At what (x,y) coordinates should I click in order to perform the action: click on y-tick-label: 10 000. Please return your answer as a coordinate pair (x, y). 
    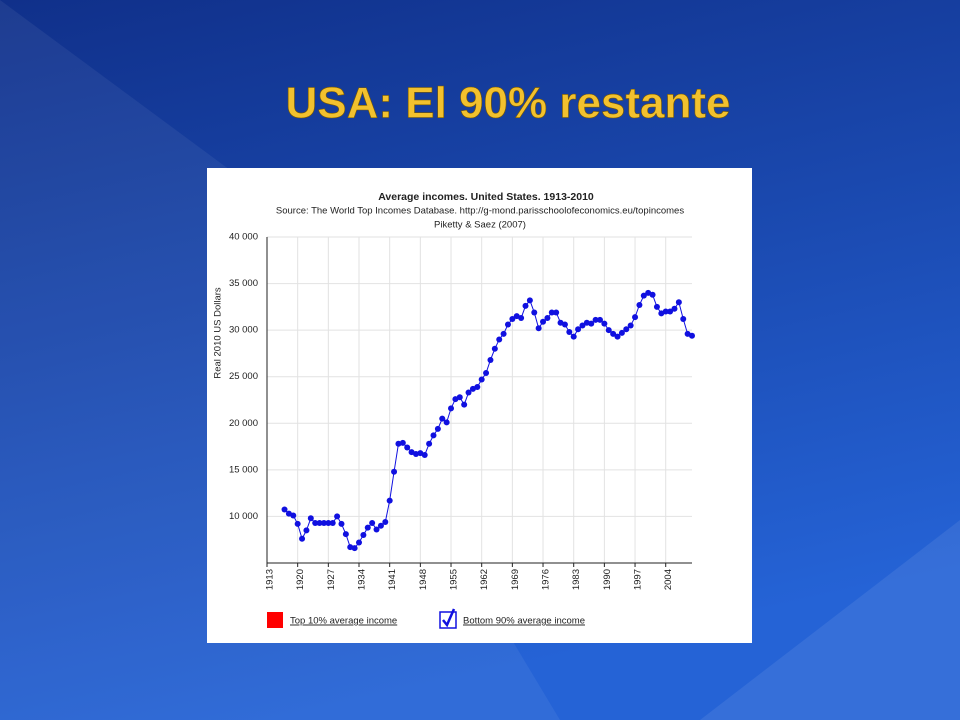
    Looking at the image, I should click on (243, 516).